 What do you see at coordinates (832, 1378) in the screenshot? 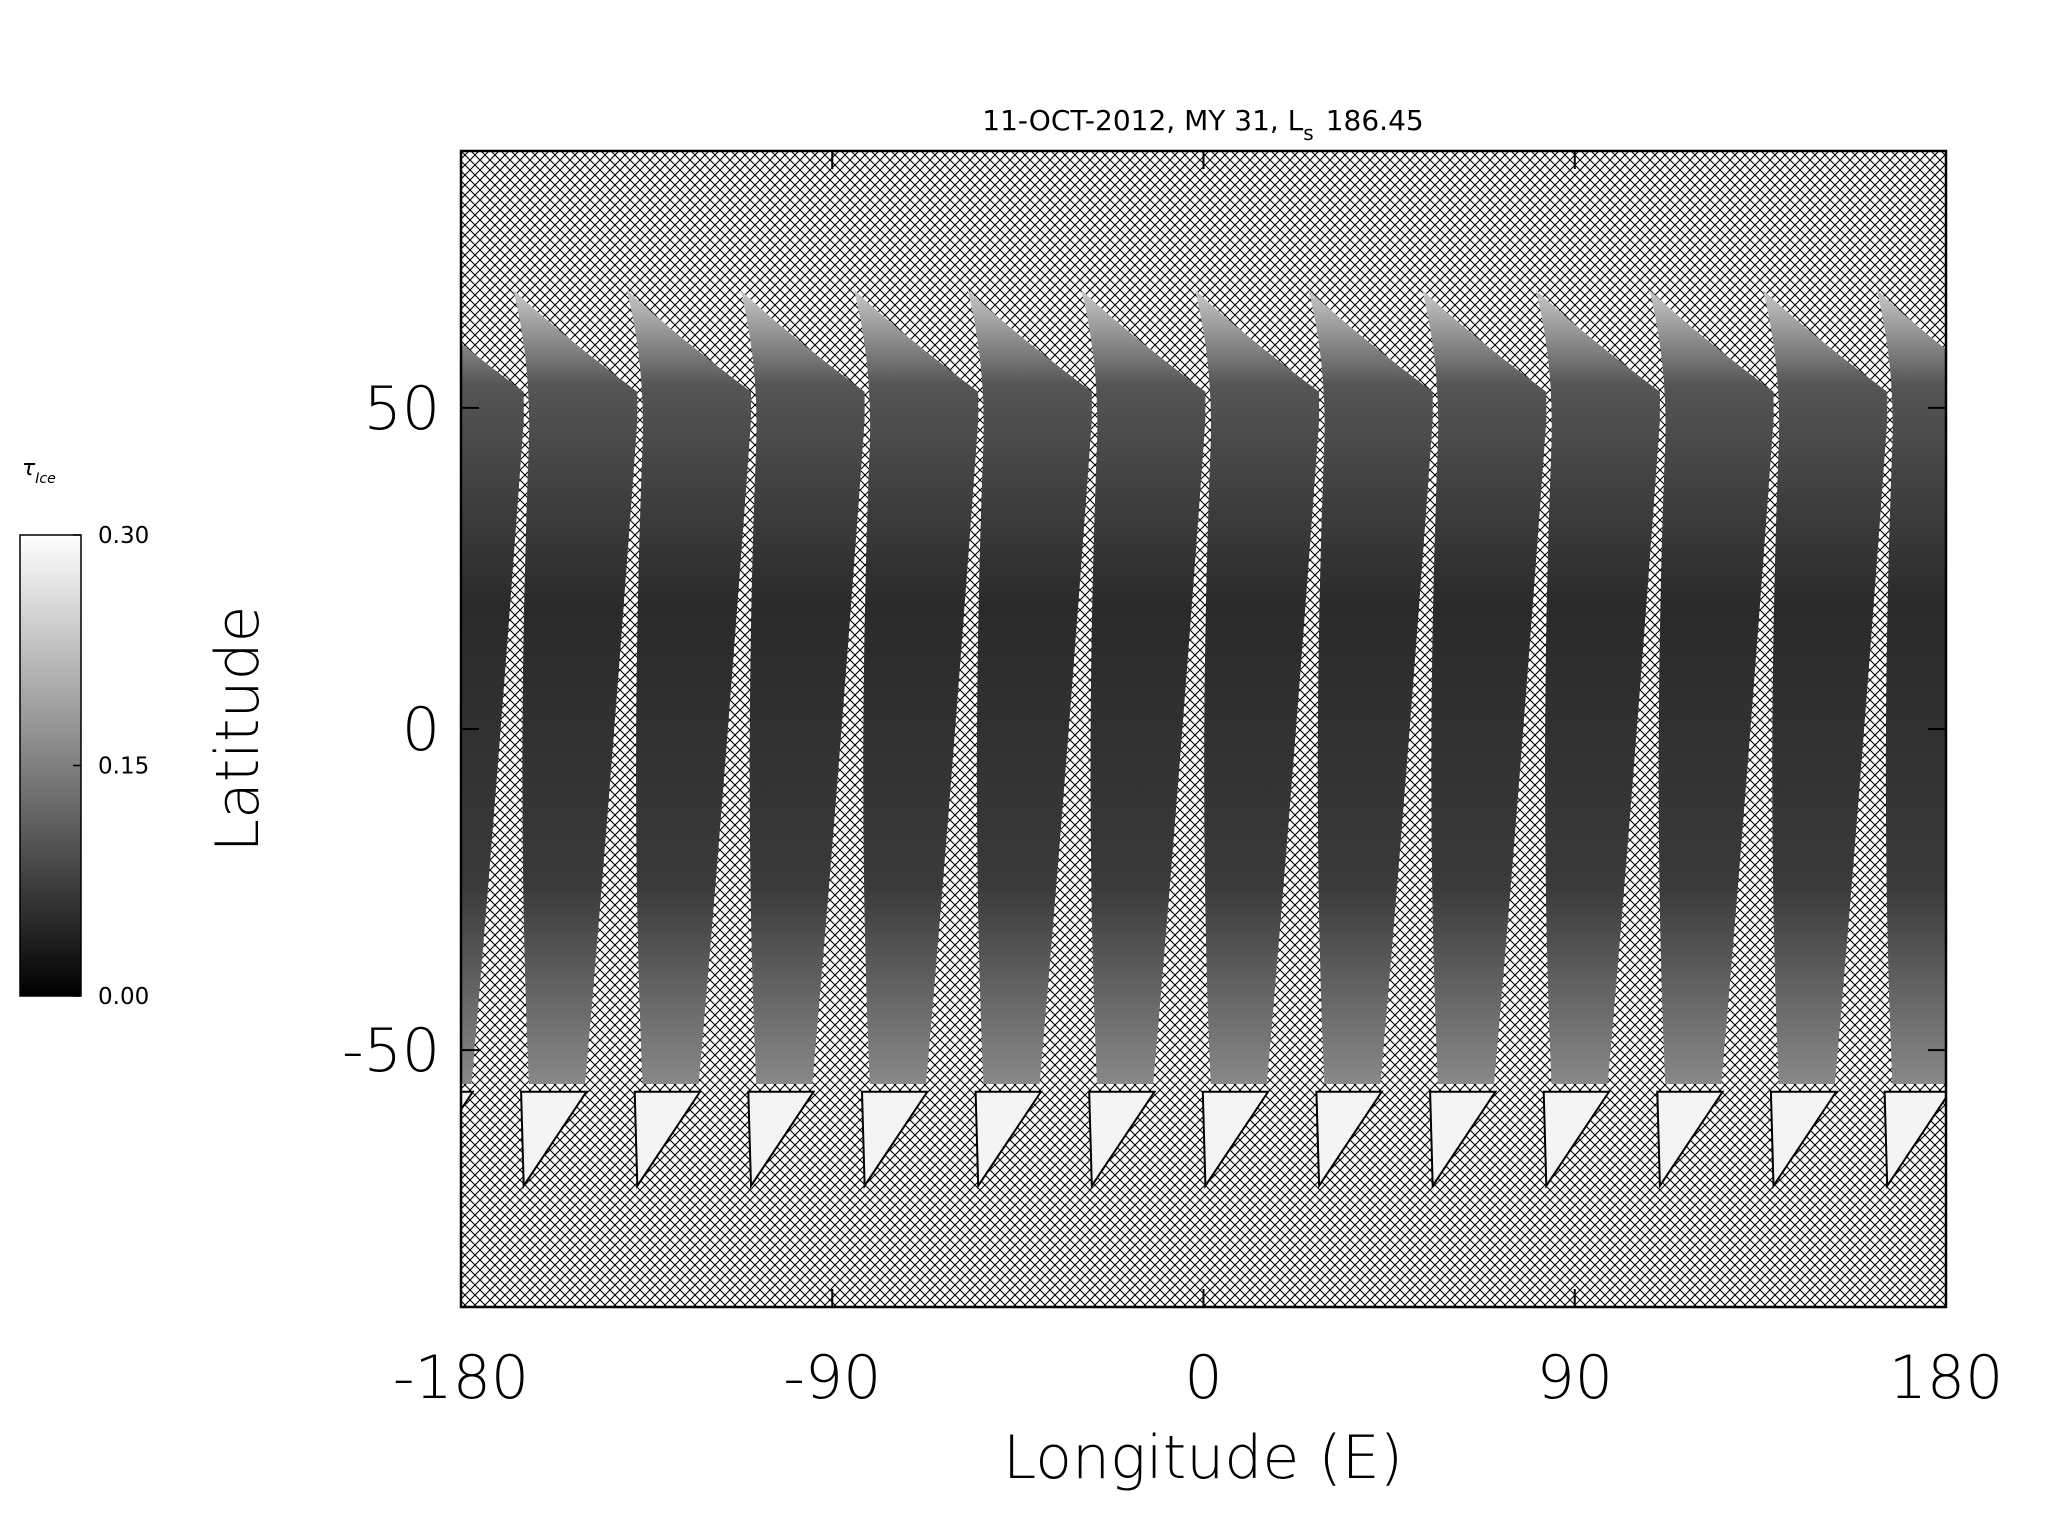
I see `x-tick-label: -90` at bounding box center [832, 1378].